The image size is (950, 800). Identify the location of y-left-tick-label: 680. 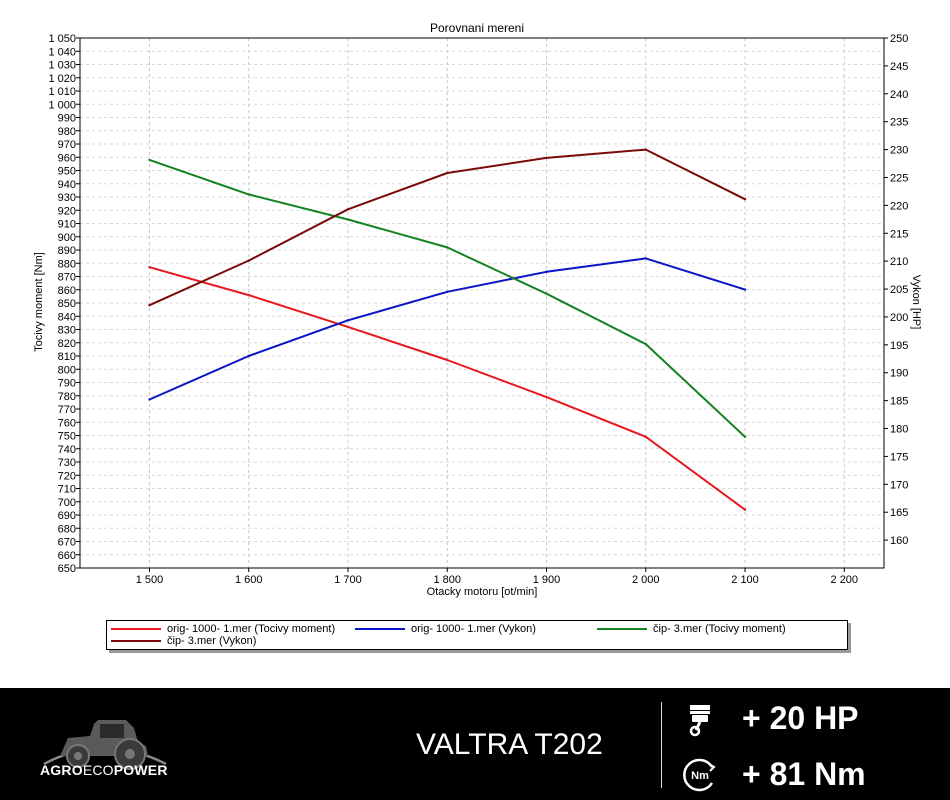
(67, 529).